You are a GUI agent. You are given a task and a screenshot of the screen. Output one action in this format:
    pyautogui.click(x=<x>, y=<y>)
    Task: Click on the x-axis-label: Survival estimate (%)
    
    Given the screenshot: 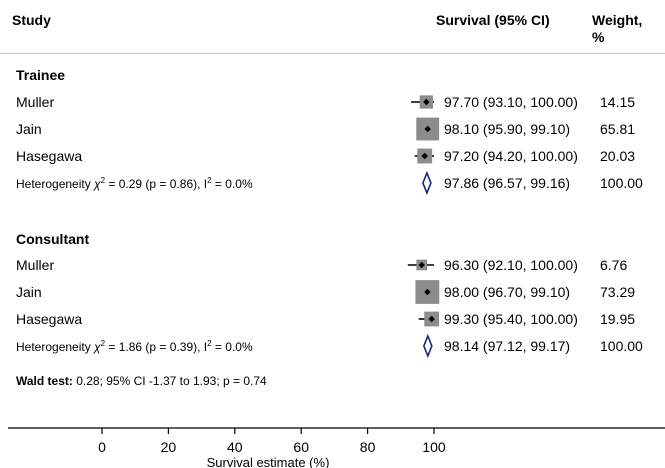 What is the action you would take?
    pyautogui.click(x=268, y=461)
    